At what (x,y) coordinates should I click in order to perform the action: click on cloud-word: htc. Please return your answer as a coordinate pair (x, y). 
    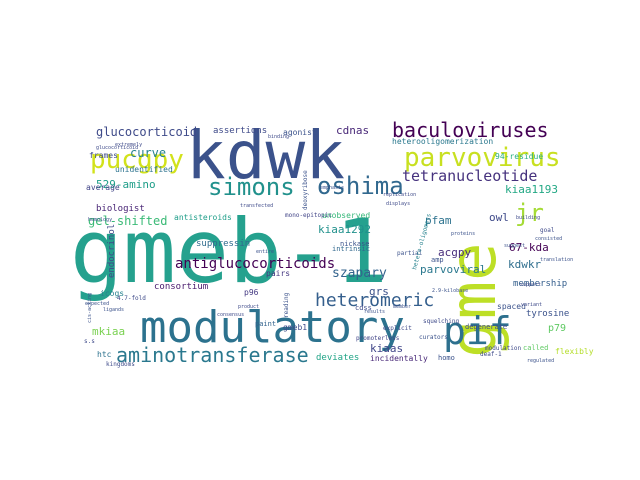
    Looking at the image, I should click on (104, 354).